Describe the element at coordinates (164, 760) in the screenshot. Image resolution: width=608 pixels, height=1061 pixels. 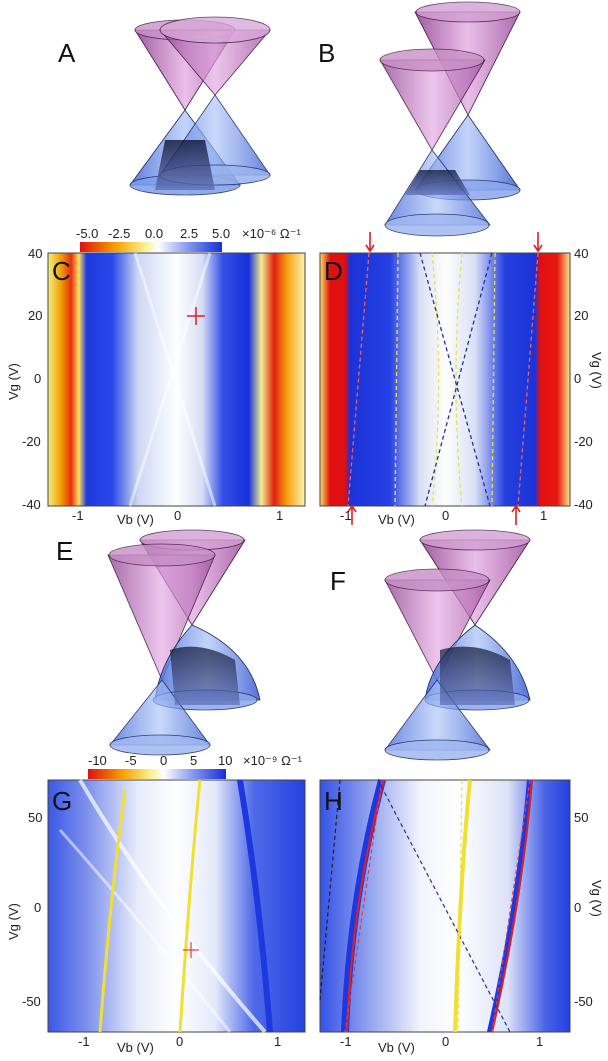
I see `colorbar-tick: 0` at that location.